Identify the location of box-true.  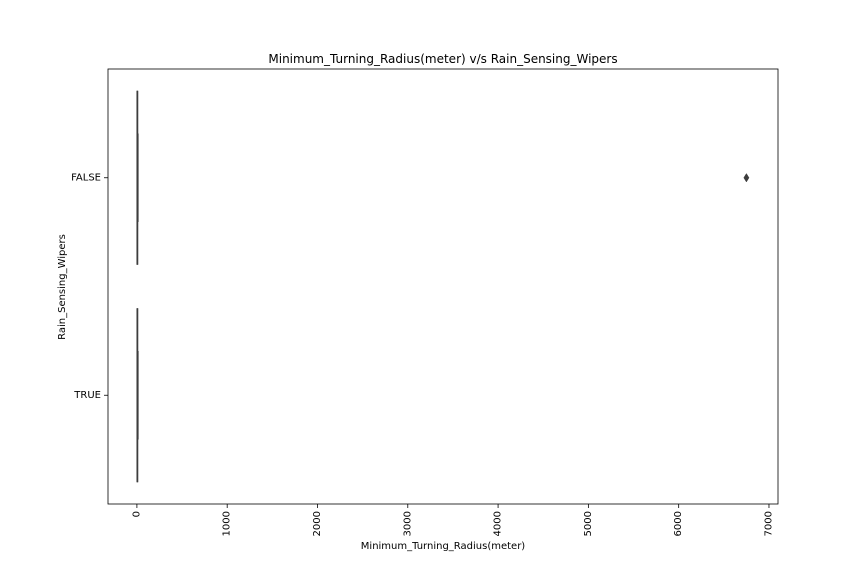
(137, 395).